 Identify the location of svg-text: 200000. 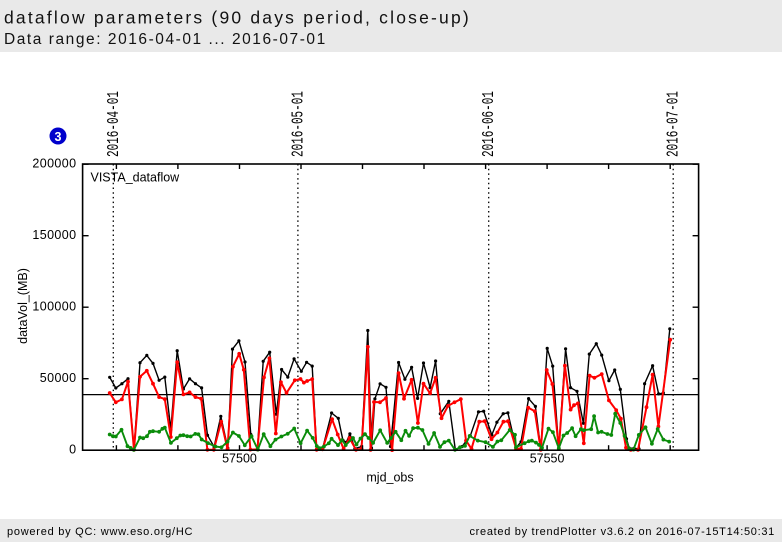
(54, 164).